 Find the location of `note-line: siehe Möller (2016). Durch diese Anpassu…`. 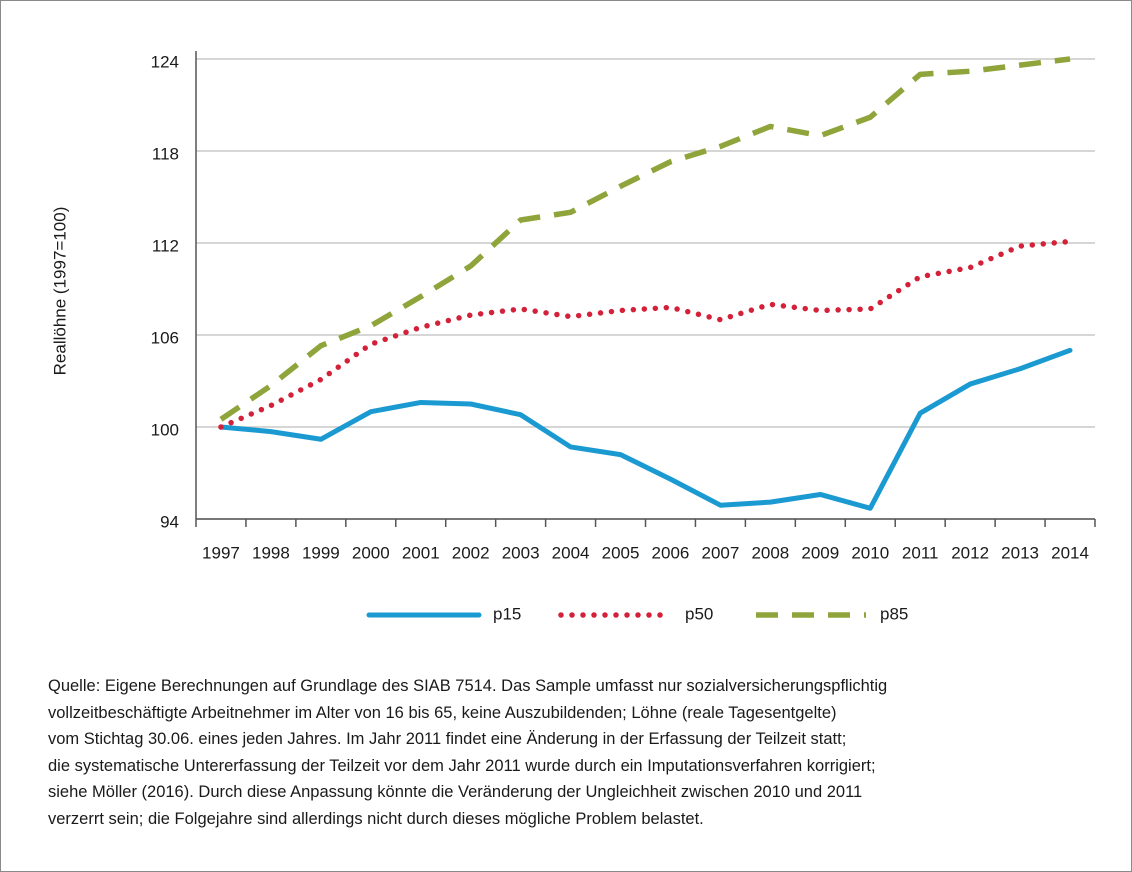

note-line: siehe Möller (2016). Durch diese Anpassu… is located at coordinates (455, 792).